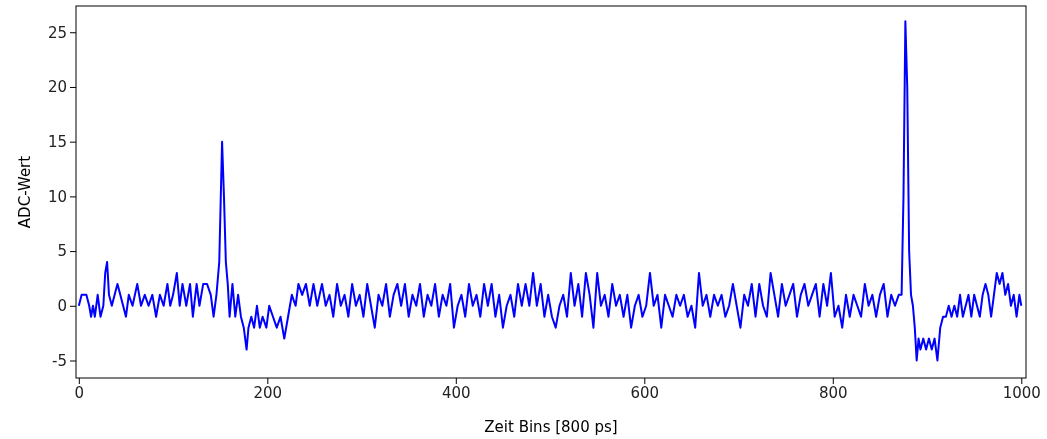 The image size is (1047, 439). I want to click on y-tick-label: 10, so click(57, 196).